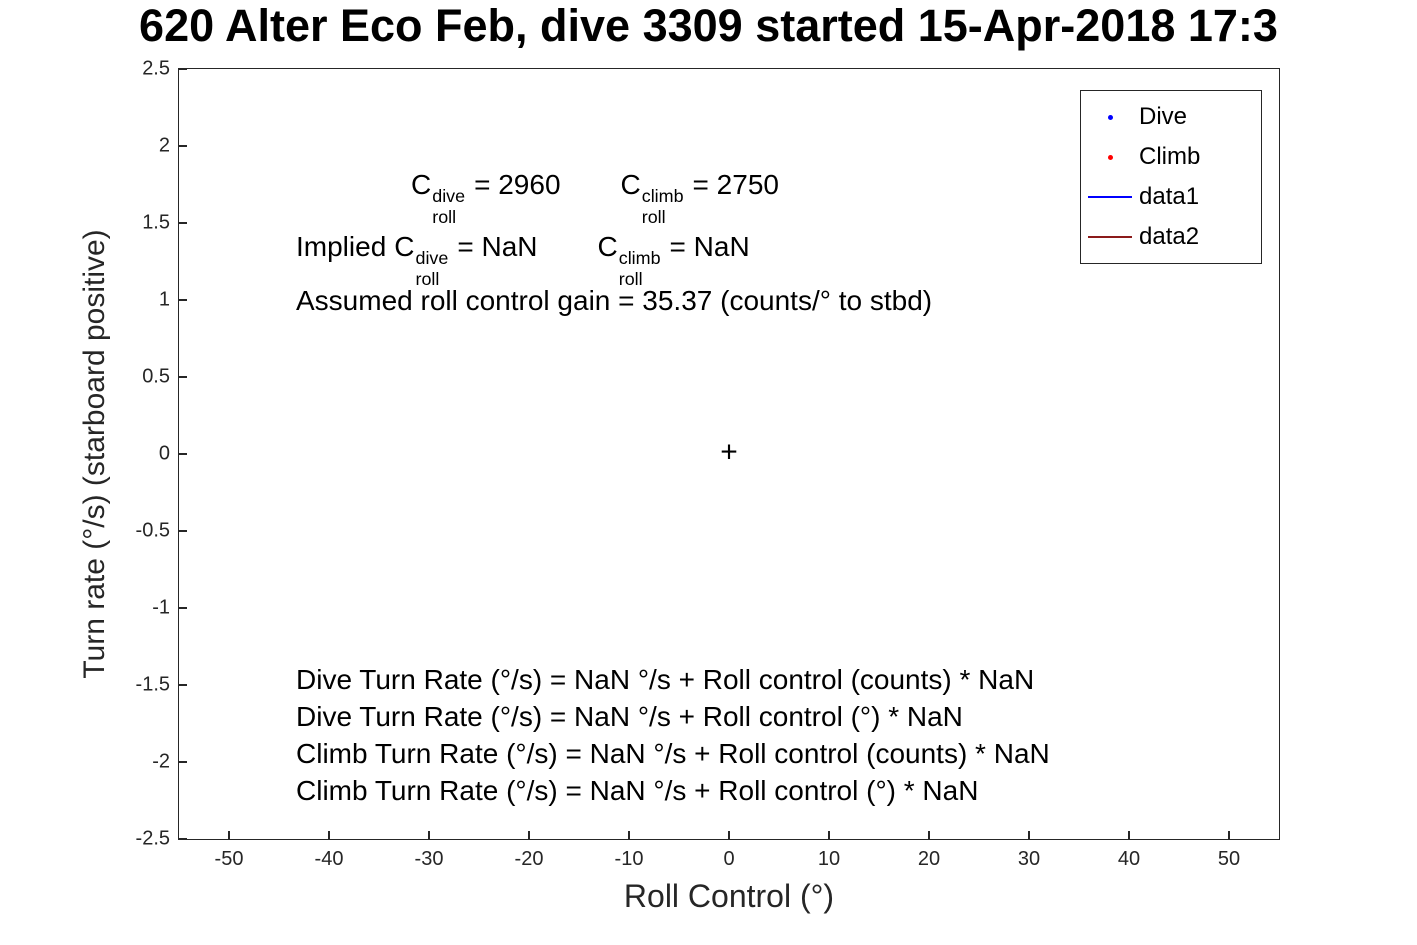  What do you see at coordinates (517, 184) in the screenshot?
I see `c-dive-value: = 2960` at bounding box center [517, 184].